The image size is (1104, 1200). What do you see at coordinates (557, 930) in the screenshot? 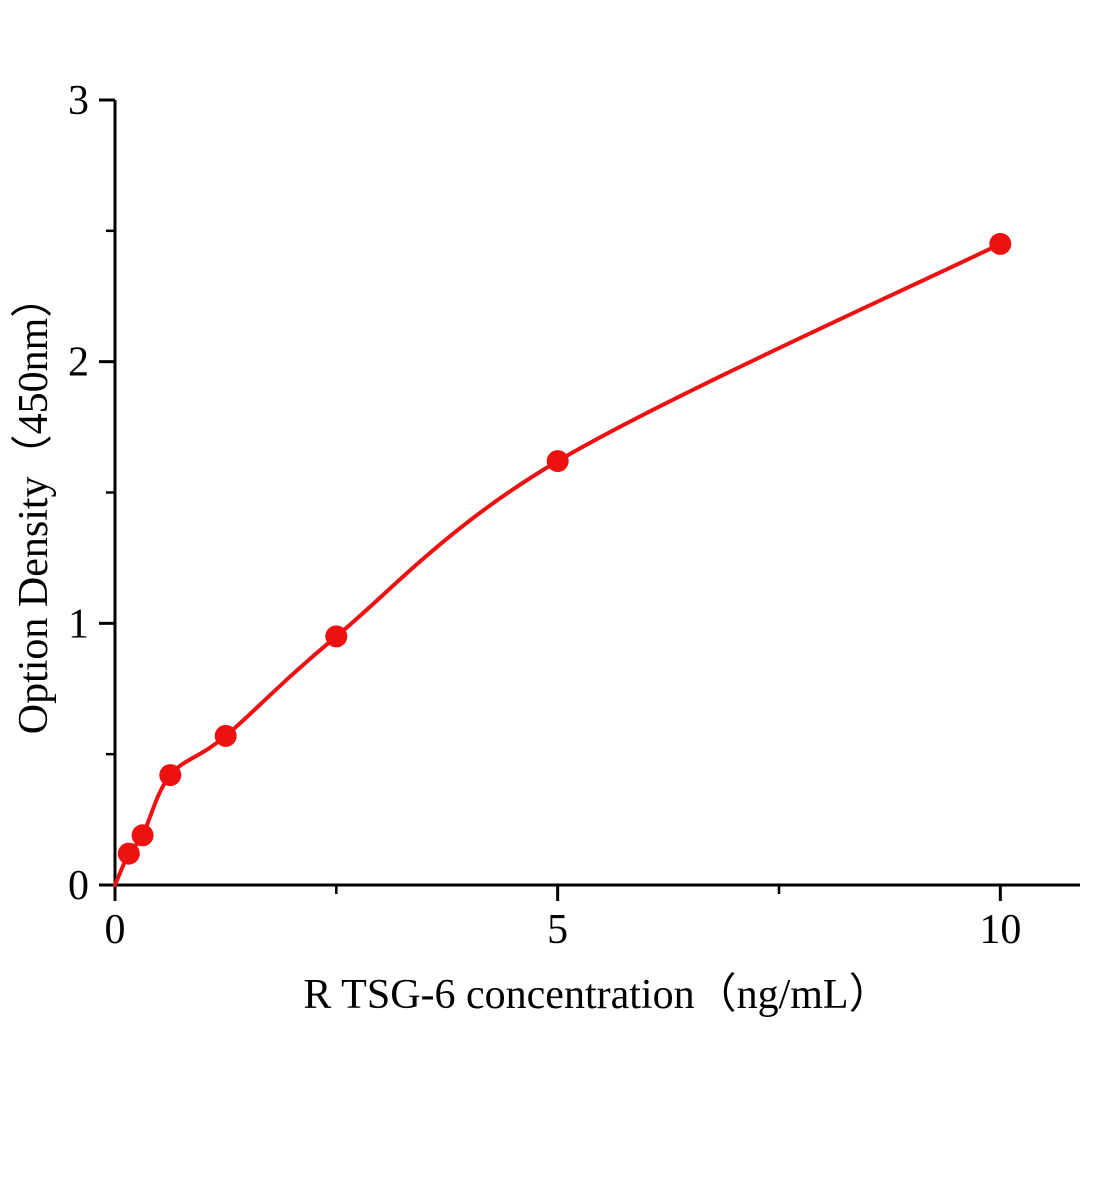
I see `x-tick-label: 5` at bounding box center [557, 930].